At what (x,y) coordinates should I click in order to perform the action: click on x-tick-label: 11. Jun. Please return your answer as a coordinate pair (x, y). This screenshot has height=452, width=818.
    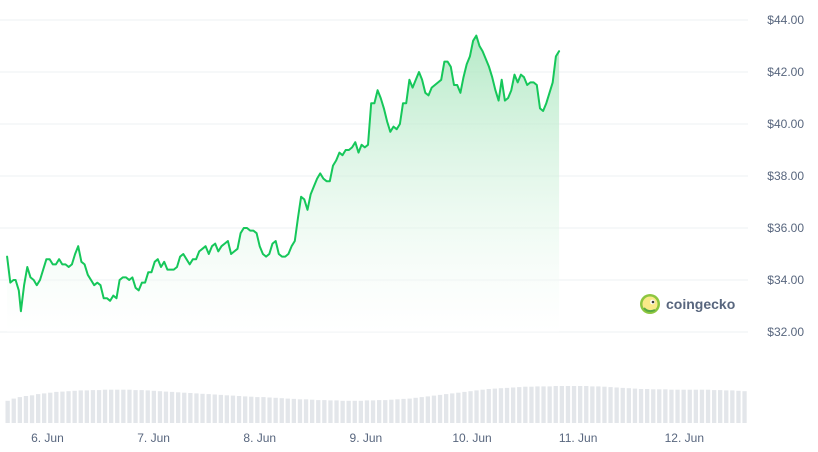
    Looking at the image, I should click on (578, 438).